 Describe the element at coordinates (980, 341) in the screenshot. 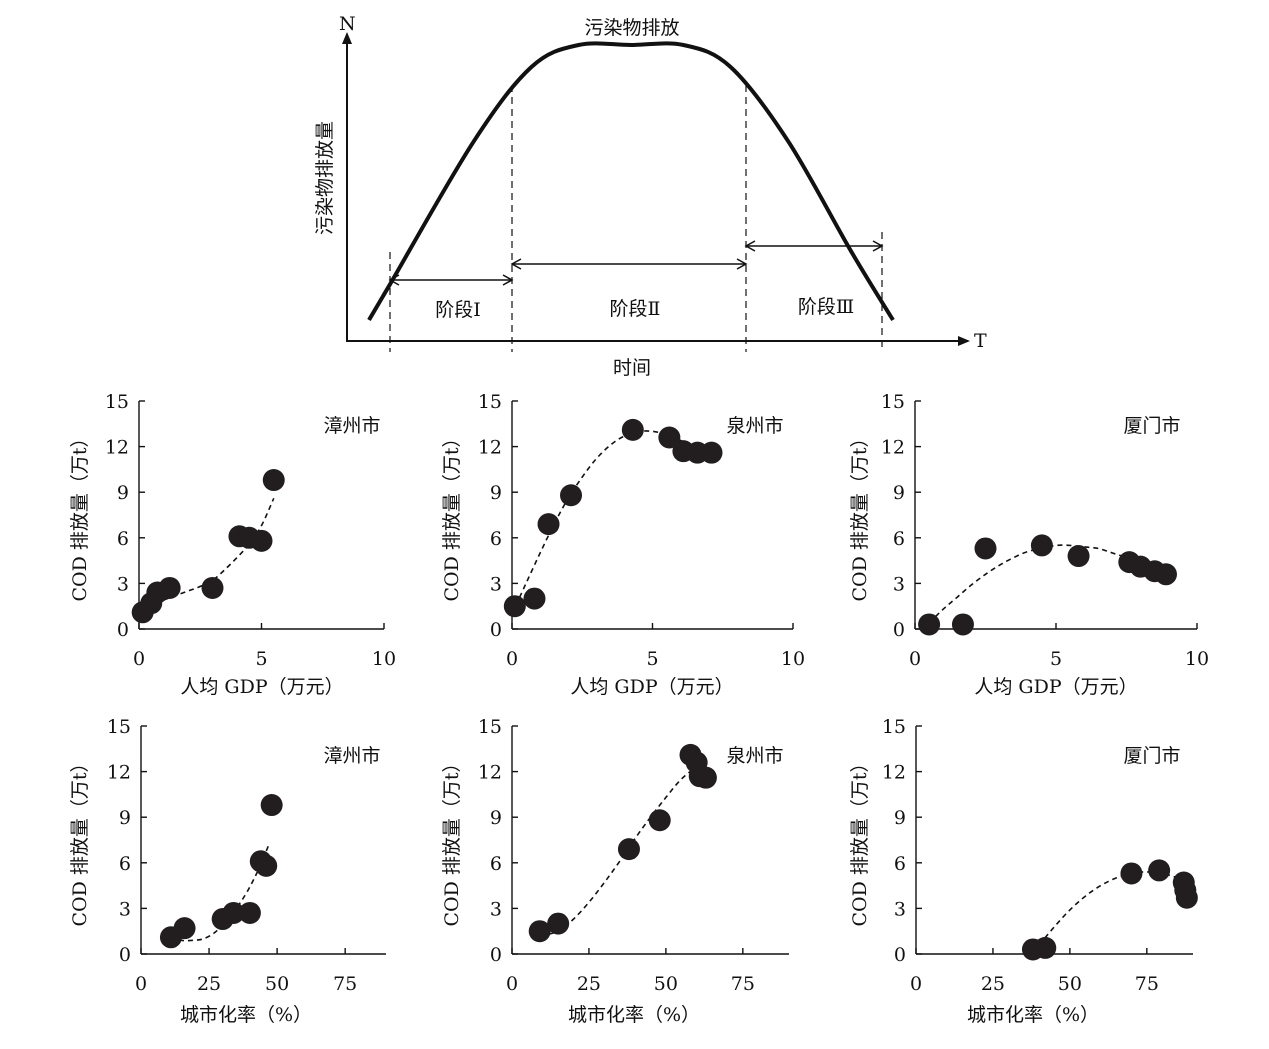

I see `x-axis-letter: T` at that location.